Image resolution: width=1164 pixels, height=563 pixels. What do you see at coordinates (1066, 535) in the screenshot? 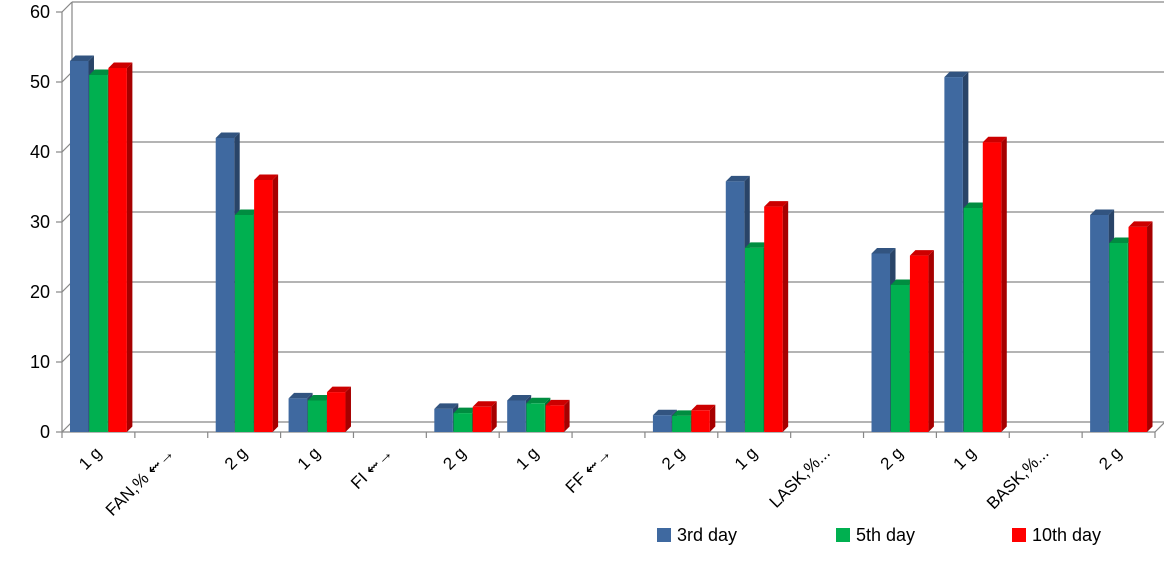
I see `legend-label: 10th day` at bounding box center [1066, 535].